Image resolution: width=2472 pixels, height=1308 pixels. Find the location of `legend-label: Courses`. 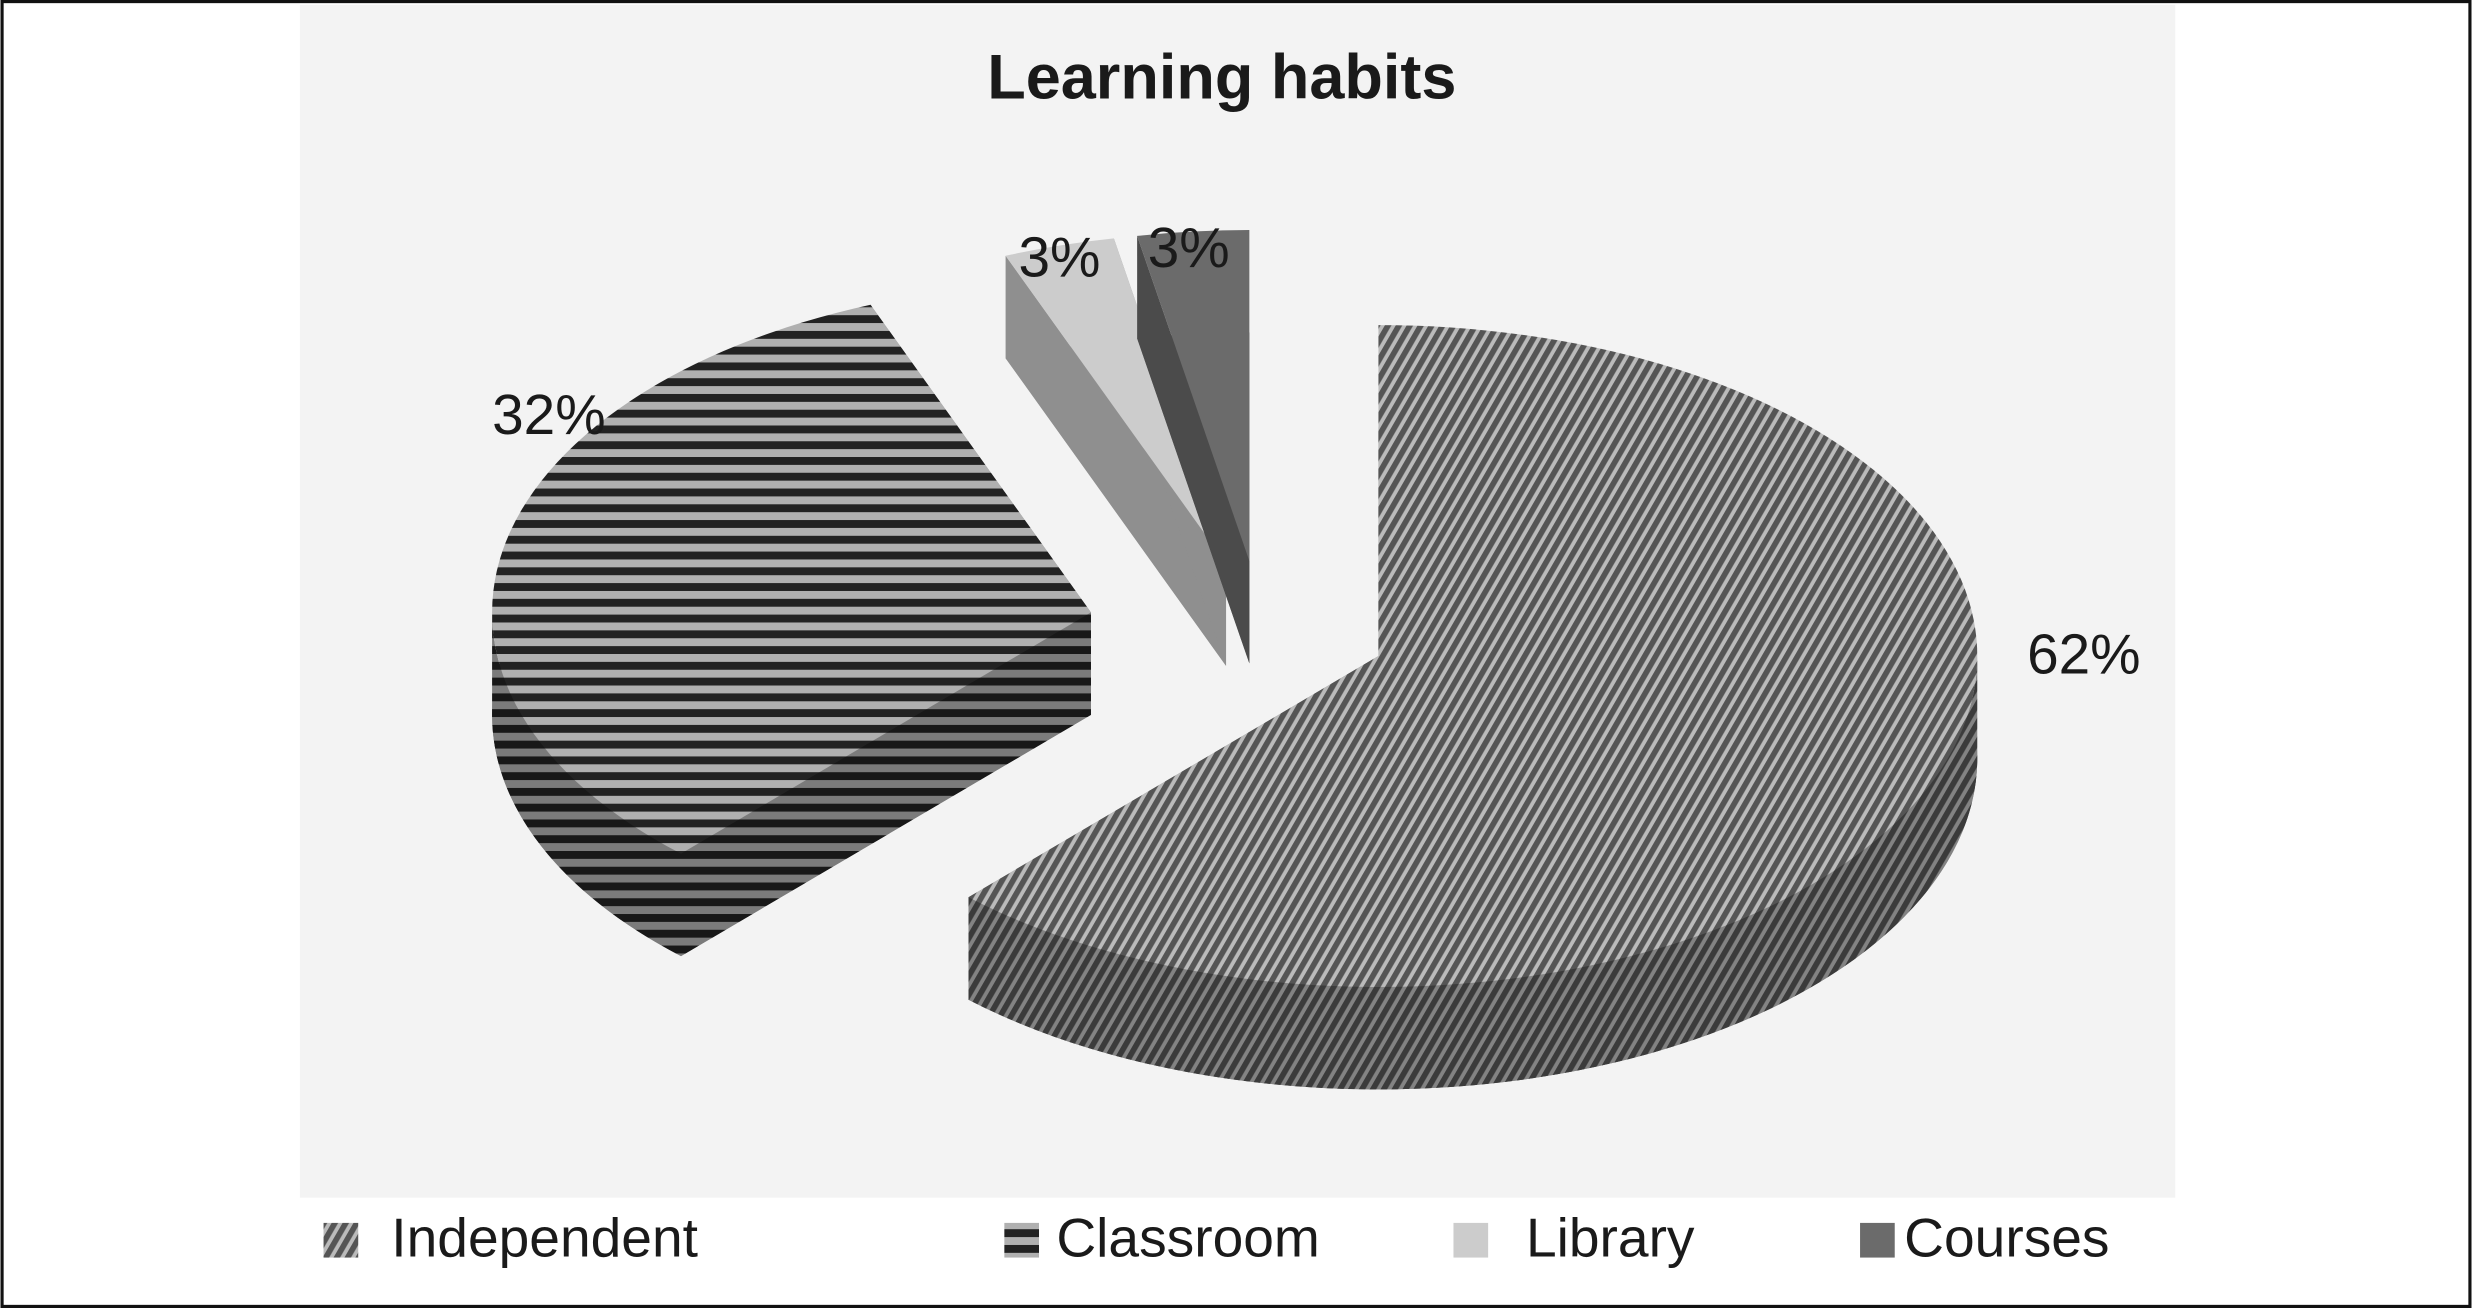

legend-label: Courses is located at coordinates (2006, 1237).